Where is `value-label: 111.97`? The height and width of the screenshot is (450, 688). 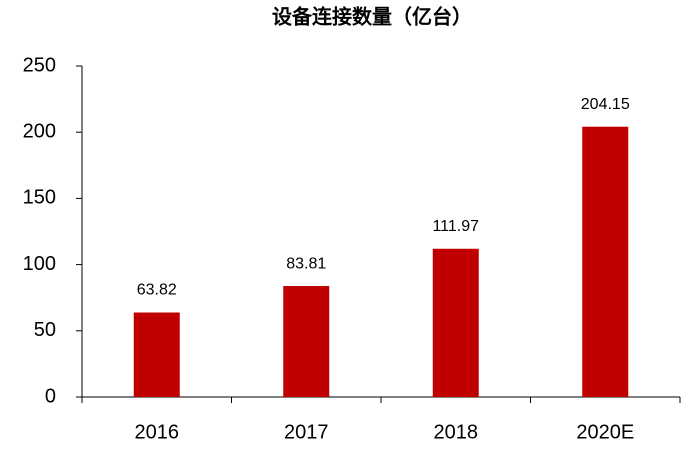
value-label: 111.97 is located at coordinates (455, 226).